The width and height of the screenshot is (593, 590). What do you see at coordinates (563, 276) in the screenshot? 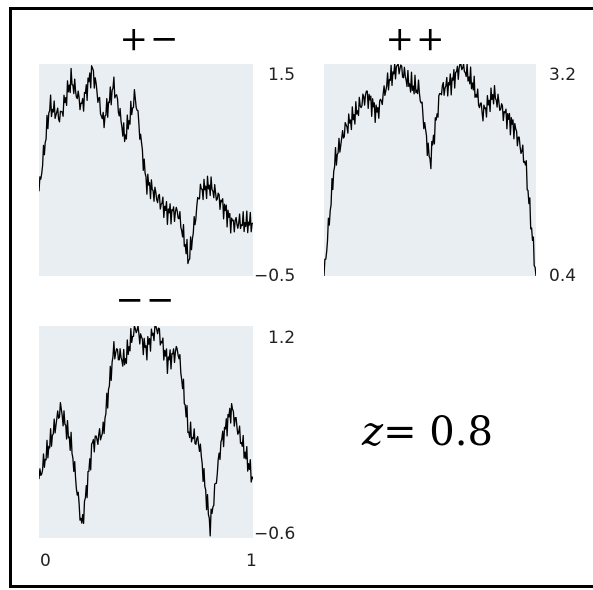
I see `ytick-min-plus-plus: 0.4` at bounding box center [563, 276].